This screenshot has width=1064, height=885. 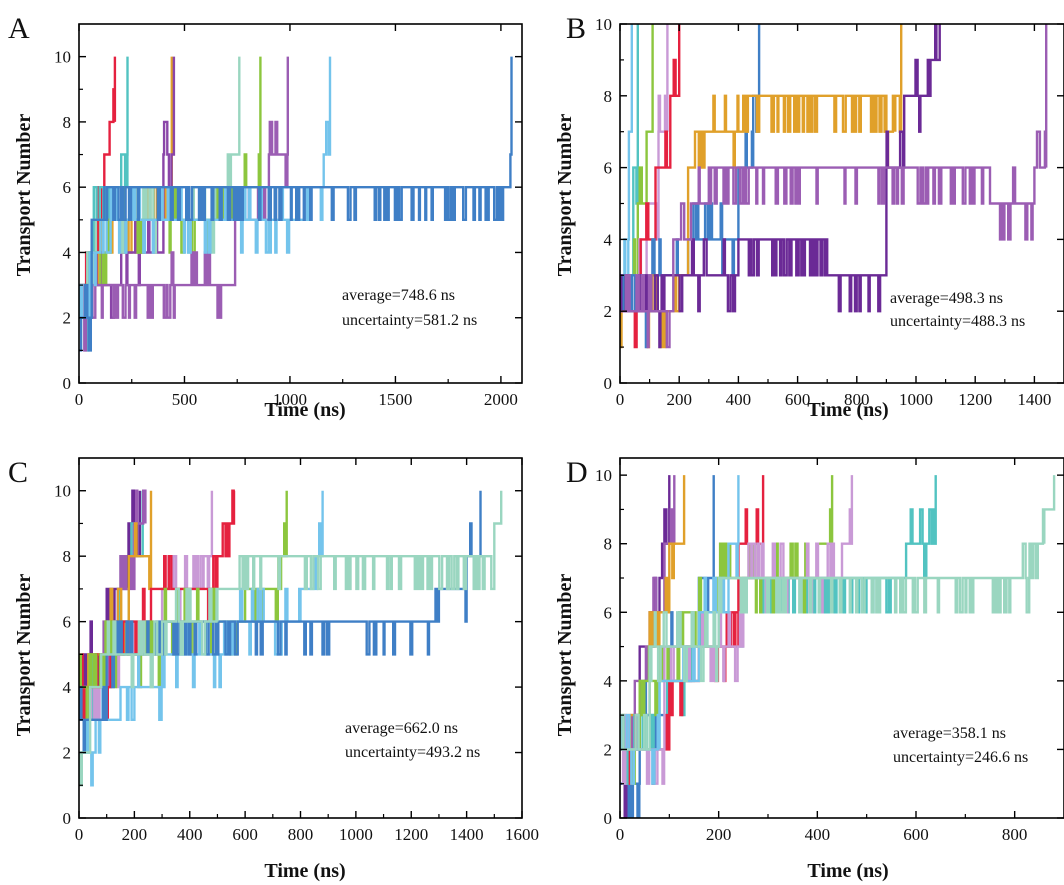 What do you see at coordinates (62, 57) in the screenshot?
I see `y-tick-label-a: 10` at bounding box center [62, 57].